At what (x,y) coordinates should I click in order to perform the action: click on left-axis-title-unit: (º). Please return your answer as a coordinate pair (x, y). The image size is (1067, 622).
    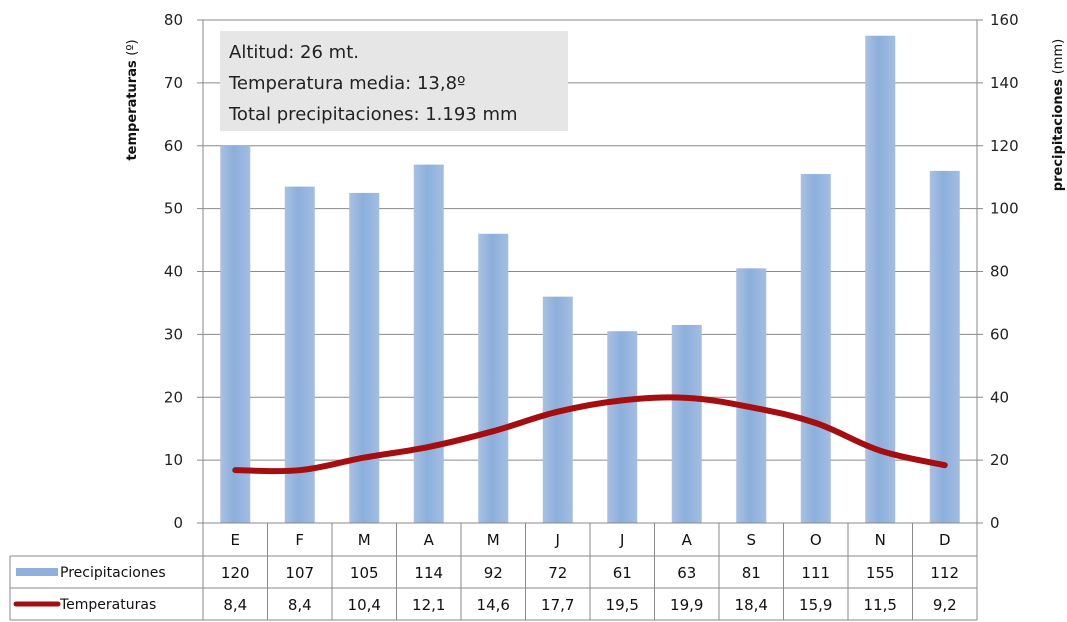
    Looking at the image, I should click on (132, 47).